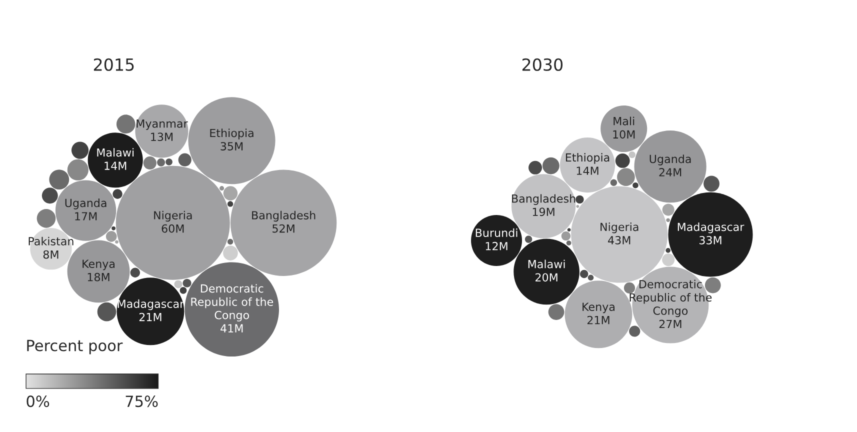  Describe the element at coordinates (670, 324) in the screenshot. I see `data-label: 27M` at that location.